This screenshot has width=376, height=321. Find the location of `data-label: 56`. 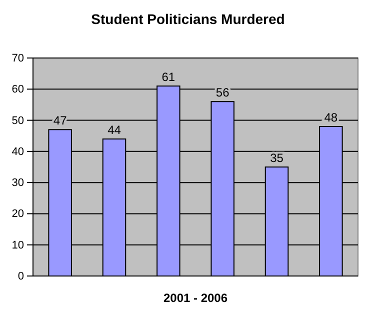

data-label: 56 is located at coordinates (223, 93).